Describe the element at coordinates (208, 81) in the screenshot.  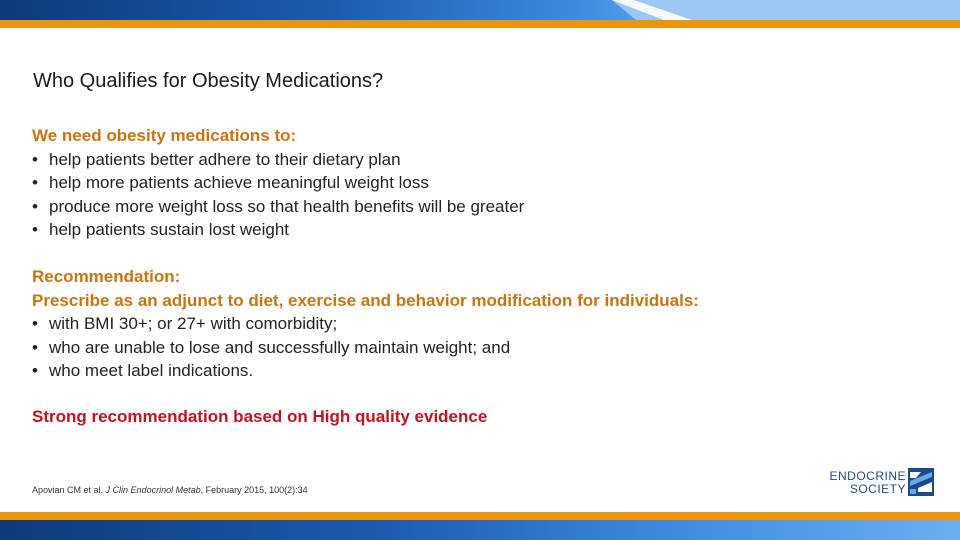
I see `slide-title: Who Qualifies for Obesity Medications?` at that location.